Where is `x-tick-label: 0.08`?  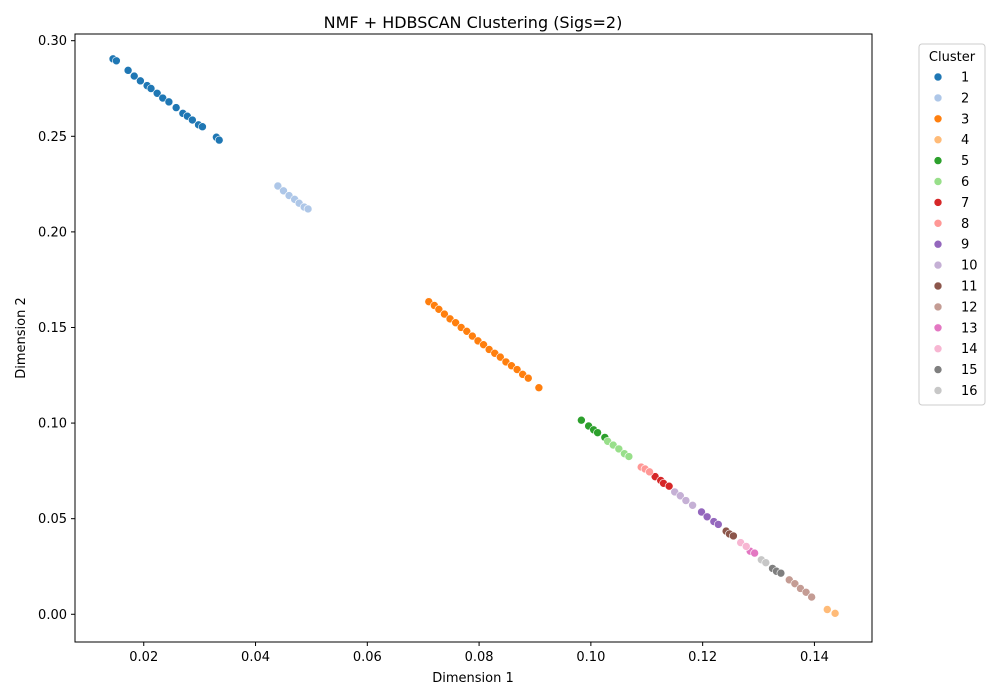
x-tick-label: 0.08 is located at coordinates (479, 657).